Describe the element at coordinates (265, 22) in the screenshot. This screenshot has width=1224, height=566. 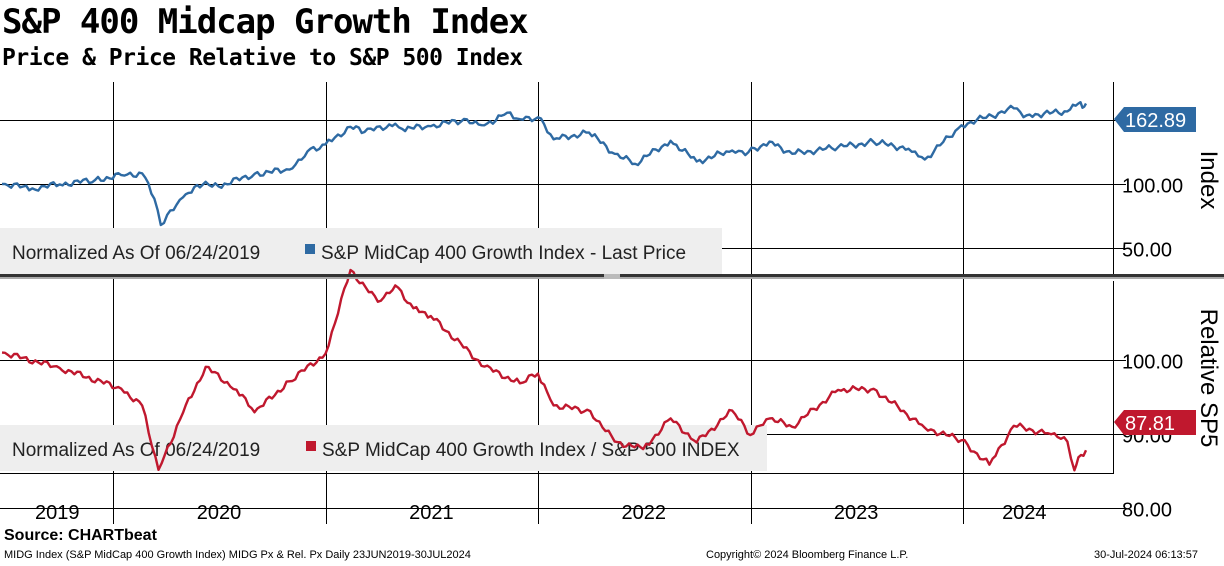
I see `page-title: S&P 400 Midcap Growth Index` at that location.